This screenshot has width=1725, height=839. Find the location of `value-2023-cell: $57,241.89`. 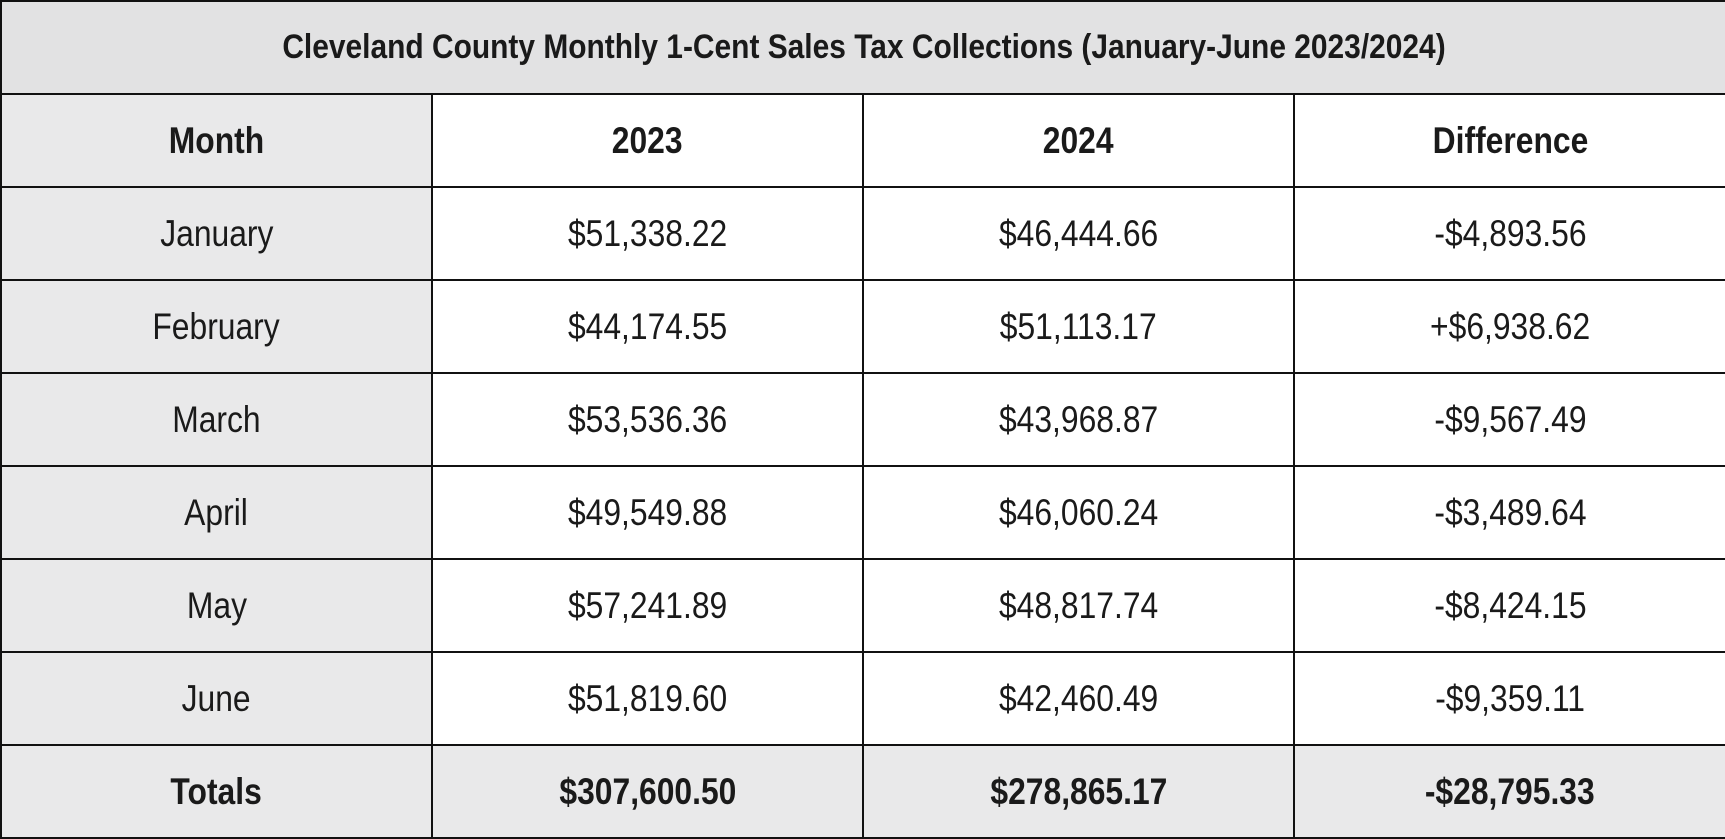

value-2023-cell: $57,241.89 is located at coordinates (647, 605).